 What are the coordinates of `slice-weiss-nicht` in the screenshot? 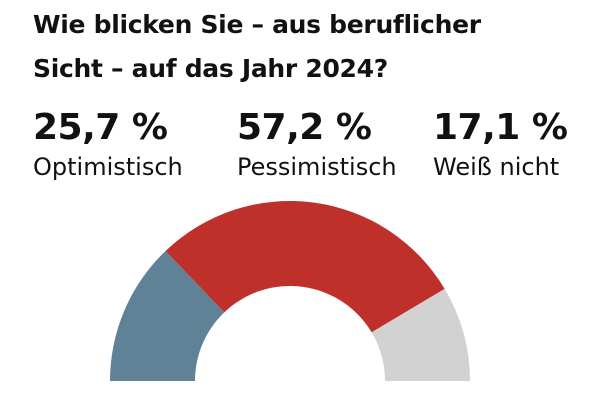 It's located at (420, 334).